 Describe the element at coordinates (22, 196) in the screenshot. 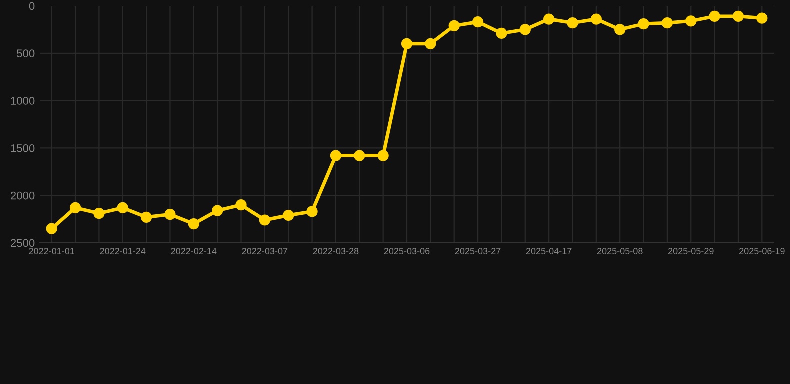

I see `y-tick-label: 2000` at that location.